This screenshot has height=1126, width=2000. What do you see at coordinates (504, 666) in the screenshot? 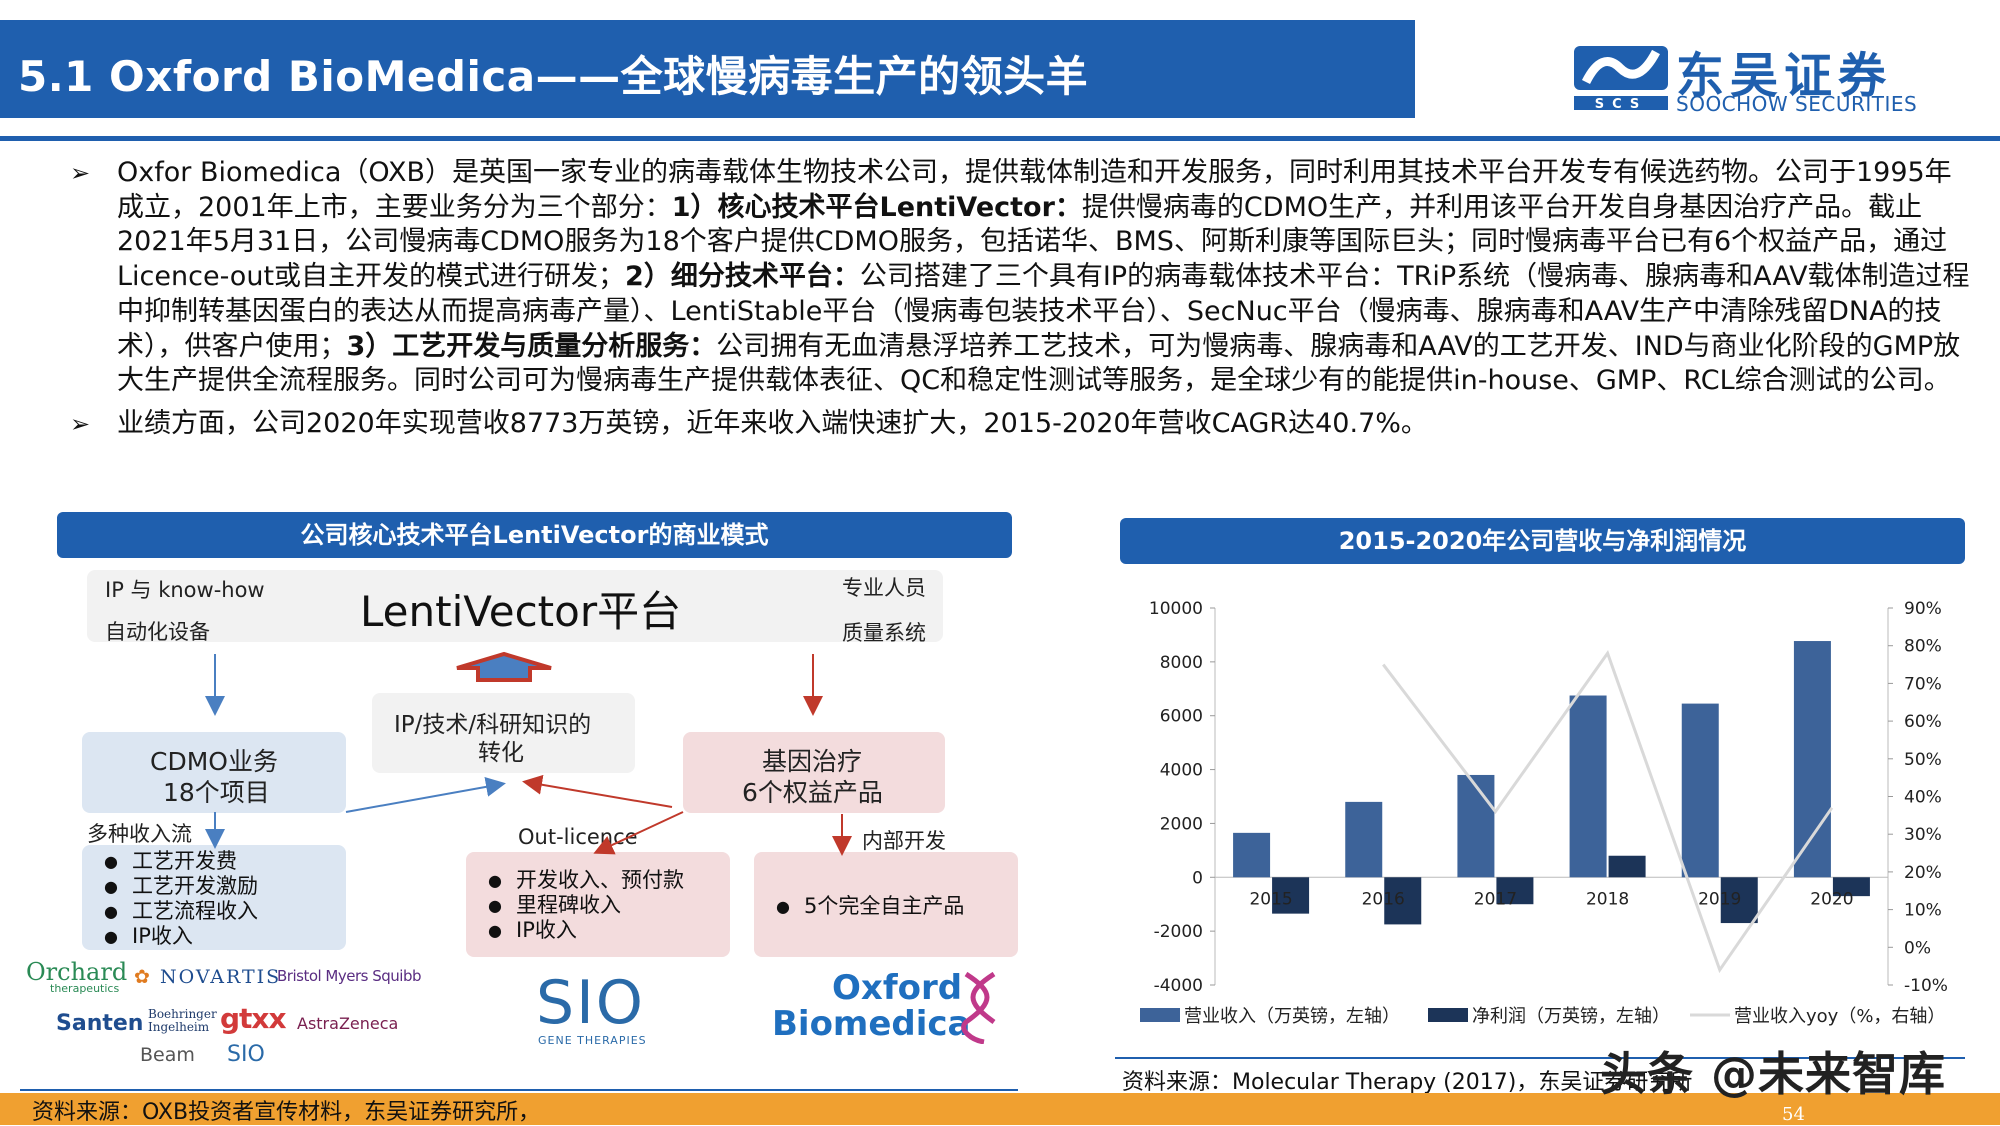
I see `ip-up-arrow-icon` at bounding box center [504, 666].